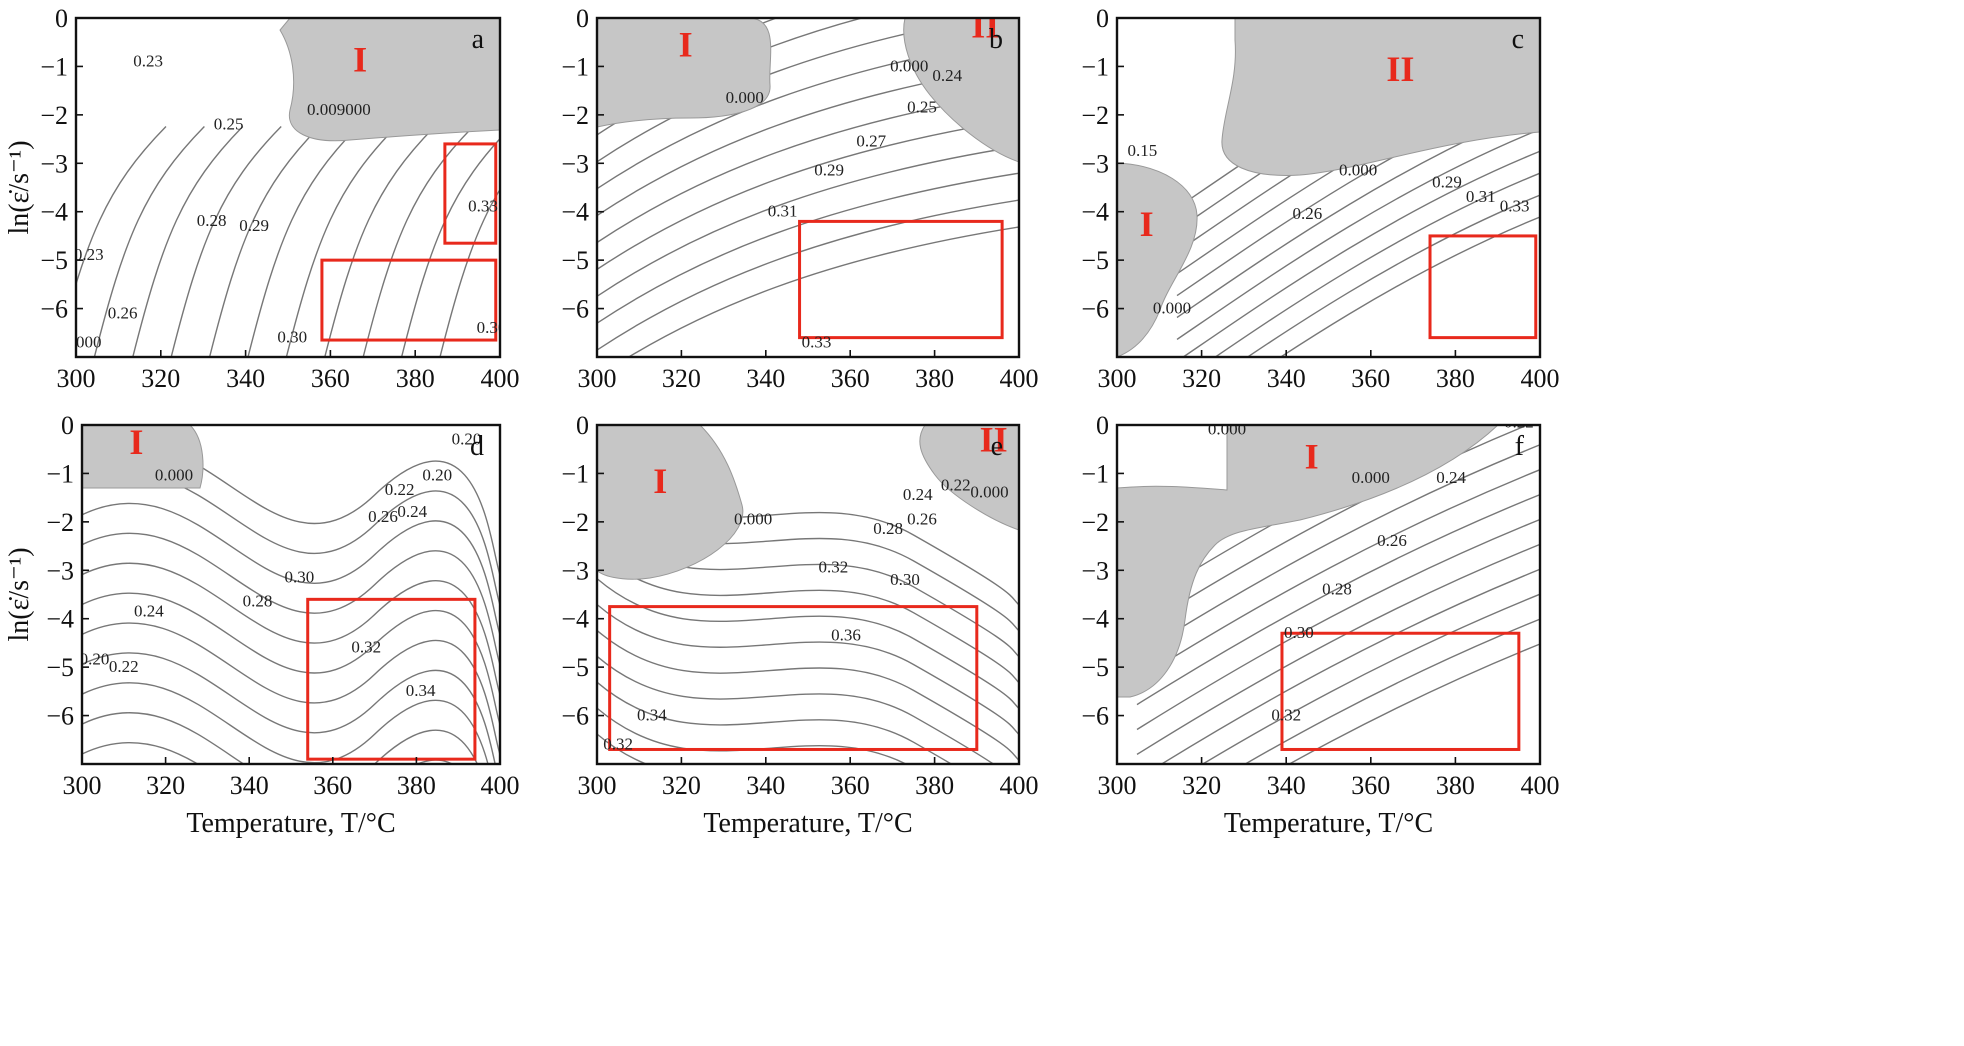  What do you see at coordinates (652, 714) in the screenshot?
I see `contour-label: 0.34` at bounding box center [652, 714].